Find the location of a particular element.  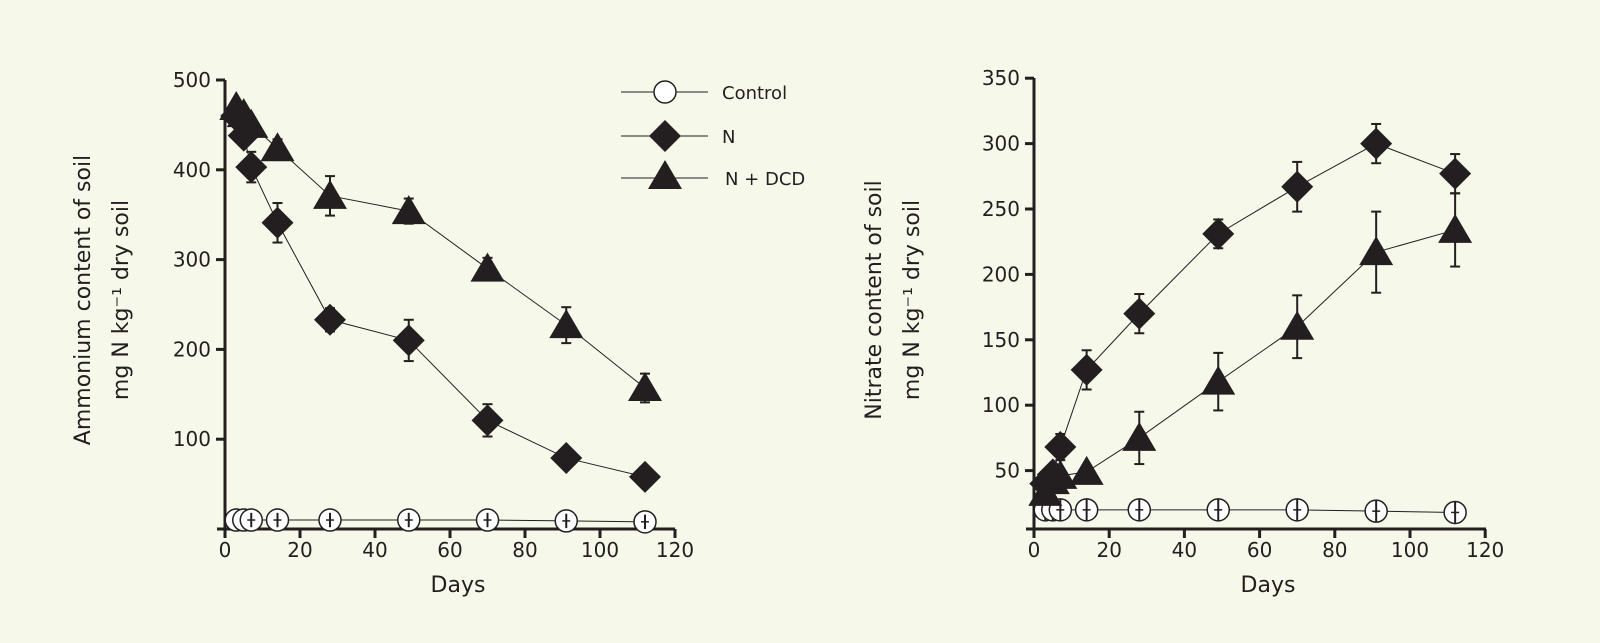

legend-label: Control is located at coordinates (754, 93).